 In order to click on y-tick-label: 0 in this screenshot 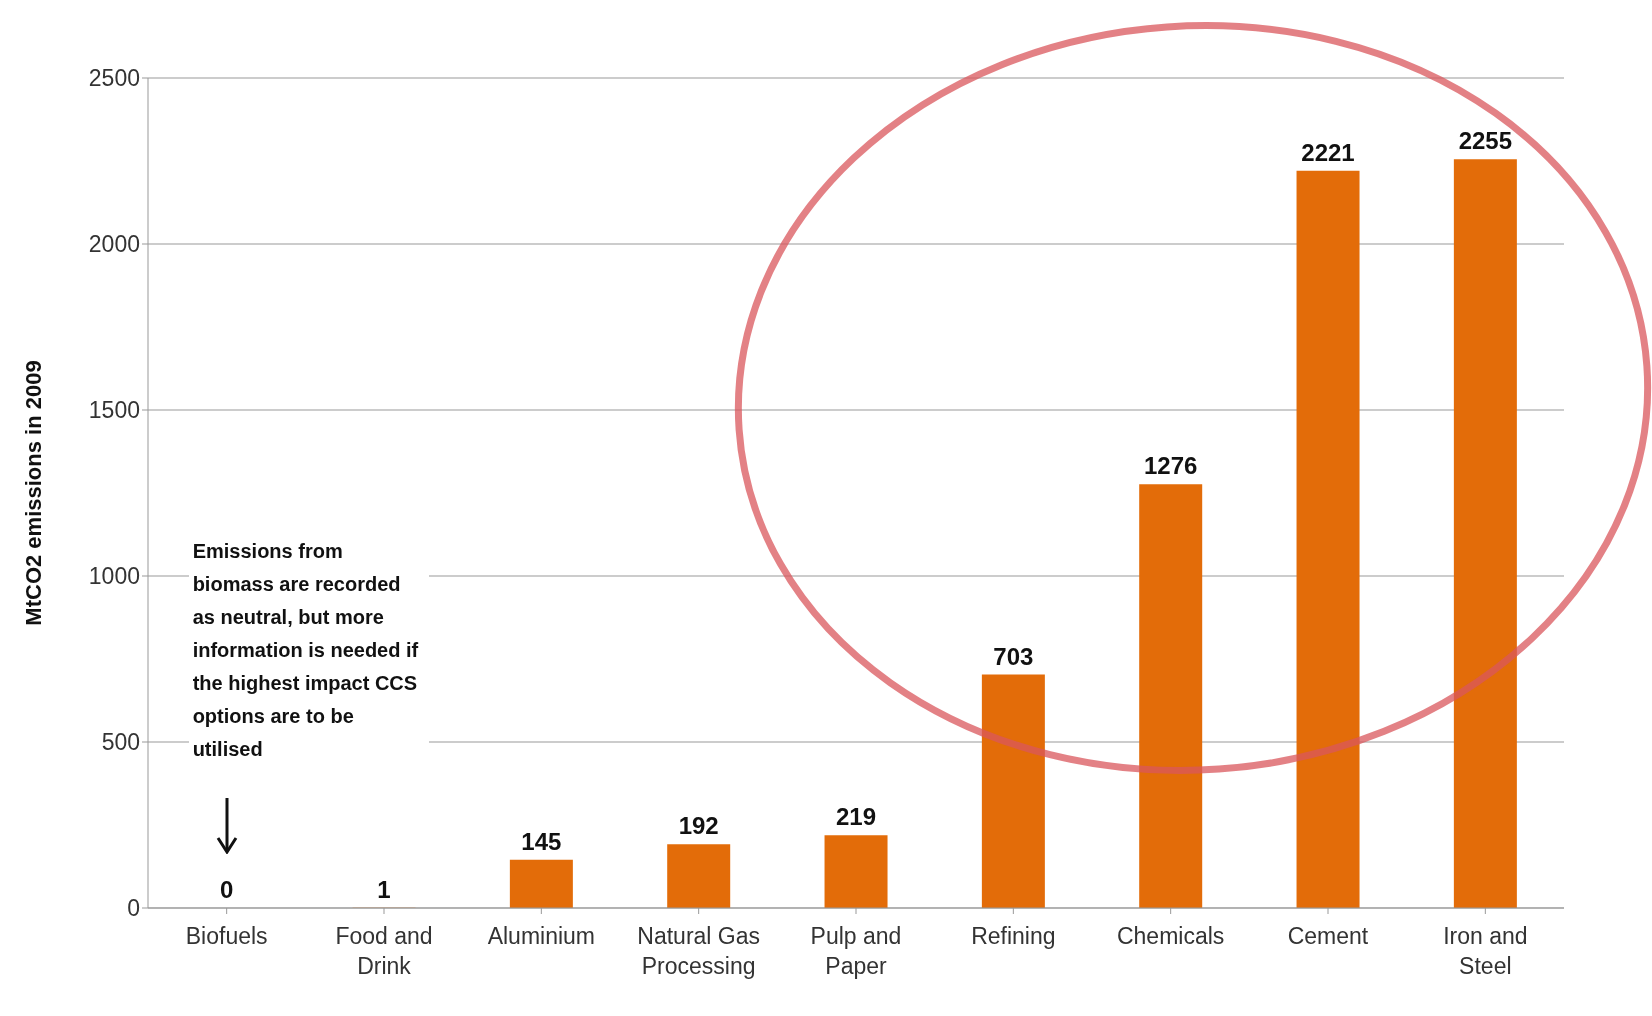, I will do `click(133, 908)`.